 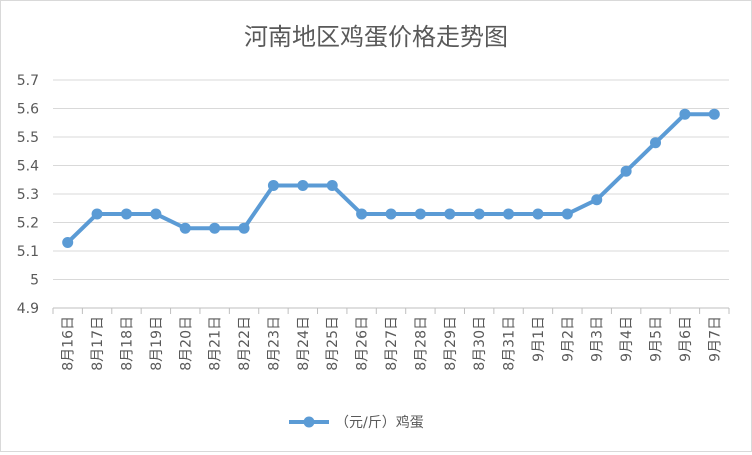 What do you see at coordinates (216, 343) in the screenshot?
I see `x-tick-label: 8月21日` at bounding box center [216, 343].